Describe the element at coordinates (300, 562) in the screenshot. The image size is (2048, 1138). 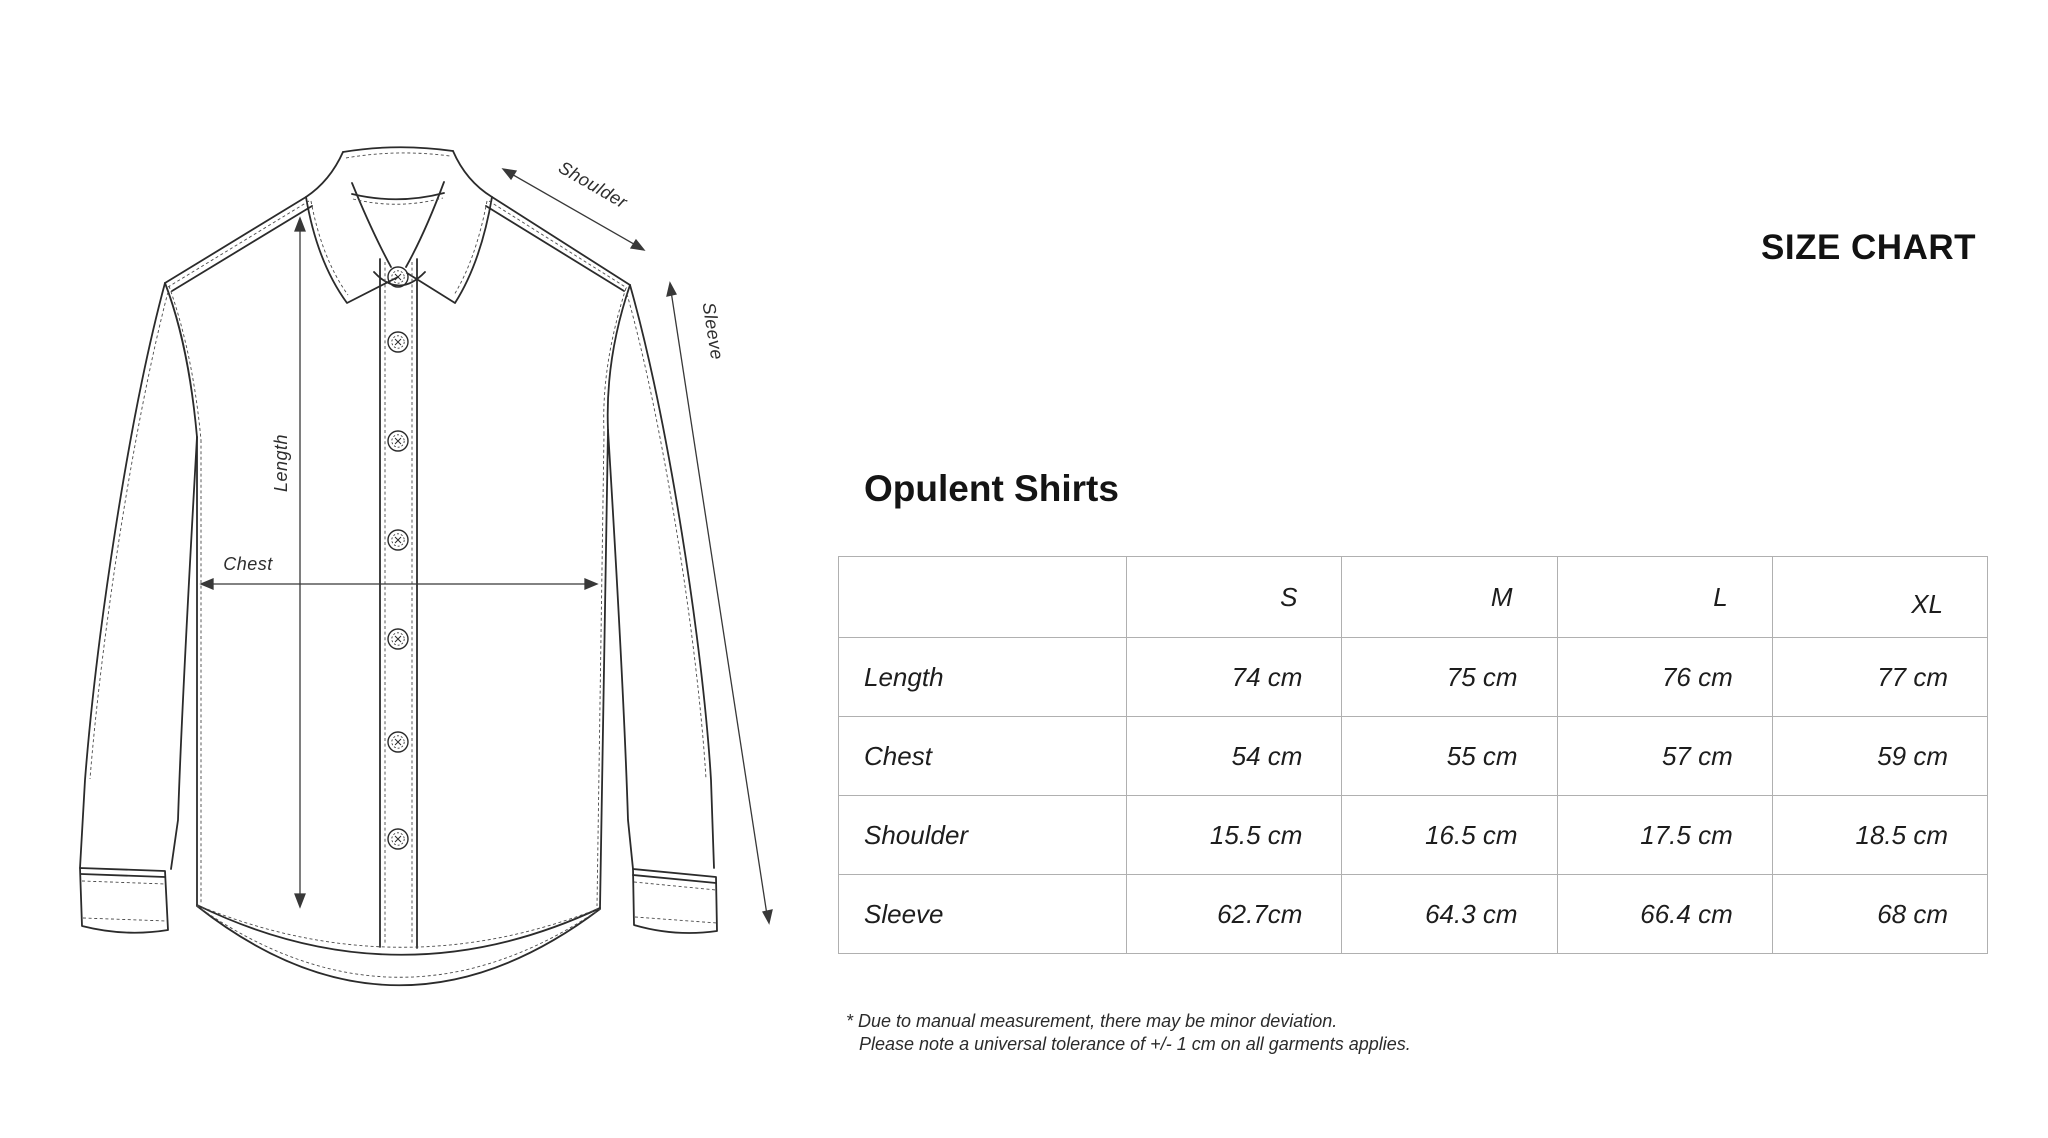
I see `length-arrow` at that location.